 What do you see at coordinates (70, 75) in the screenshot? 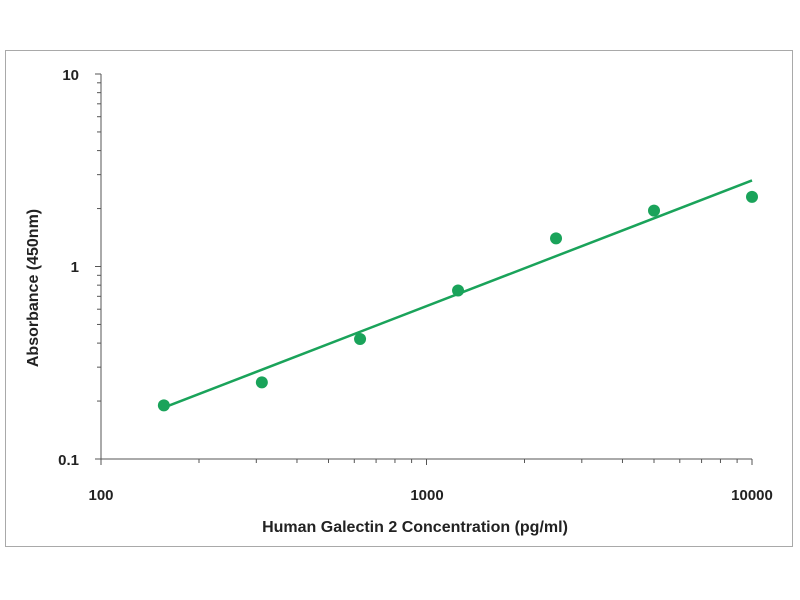
I see `y-tick-label: 10` at bounding box center [70, 75].